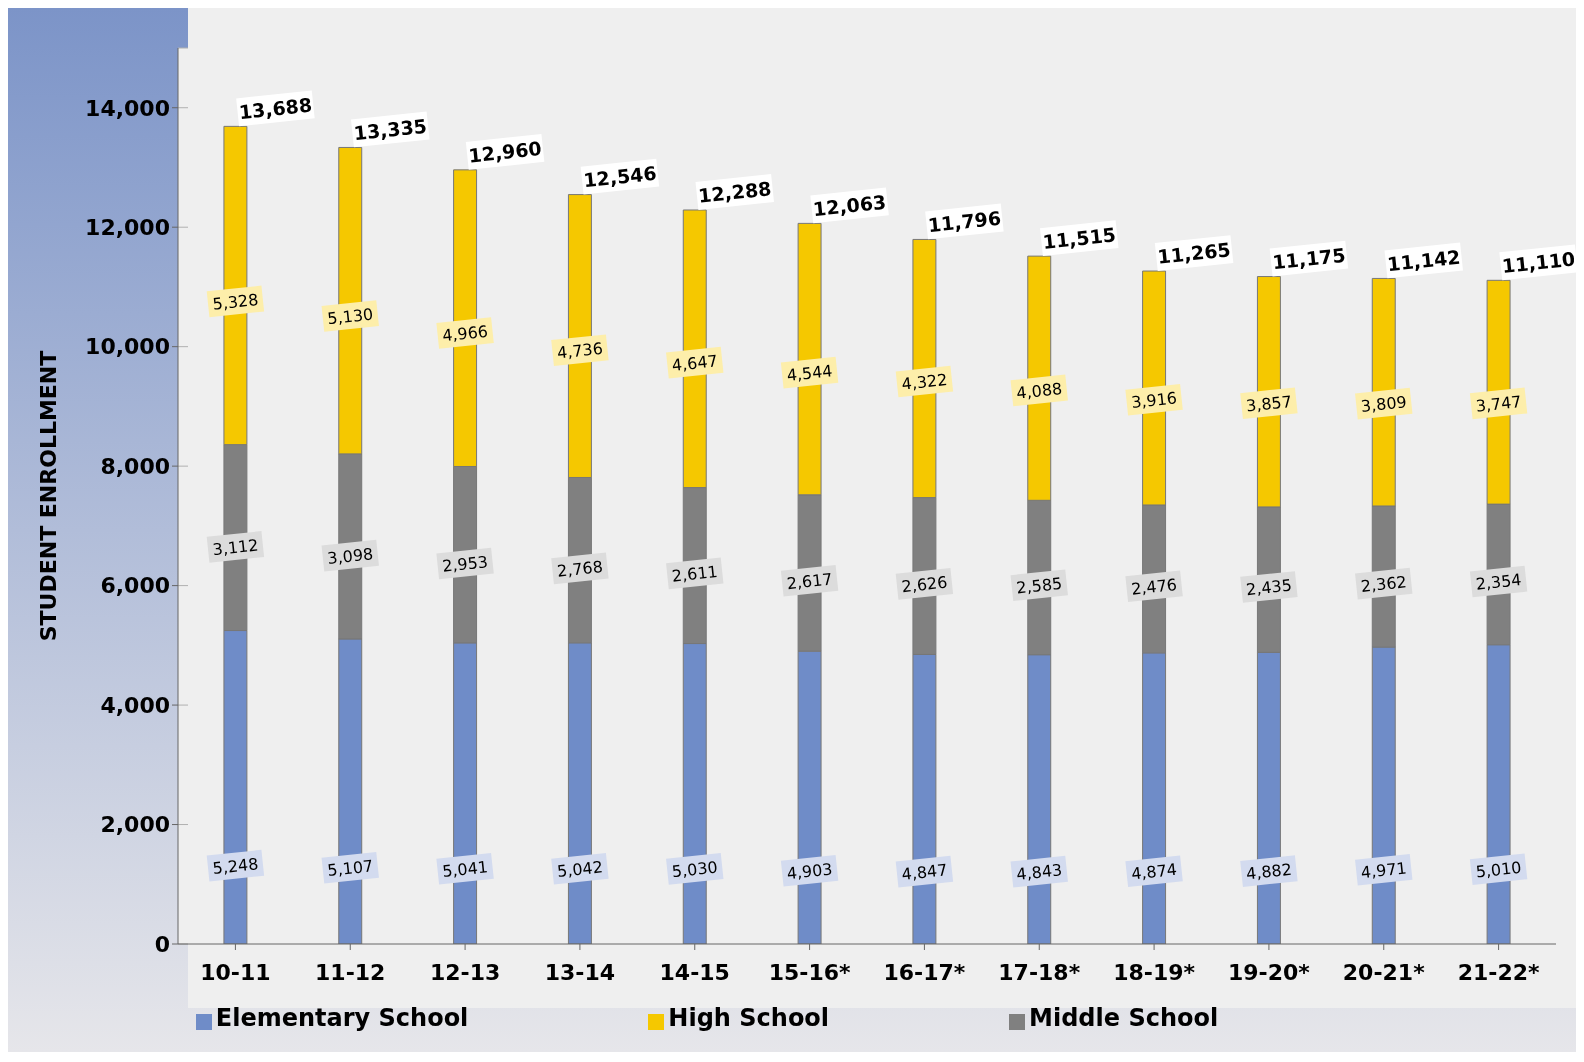 The image size is (1584, 1062). What do you see at coordinates (964, 221) in the screenshot?
I see `total-label: 11,796` at bounding box center [964, 221].